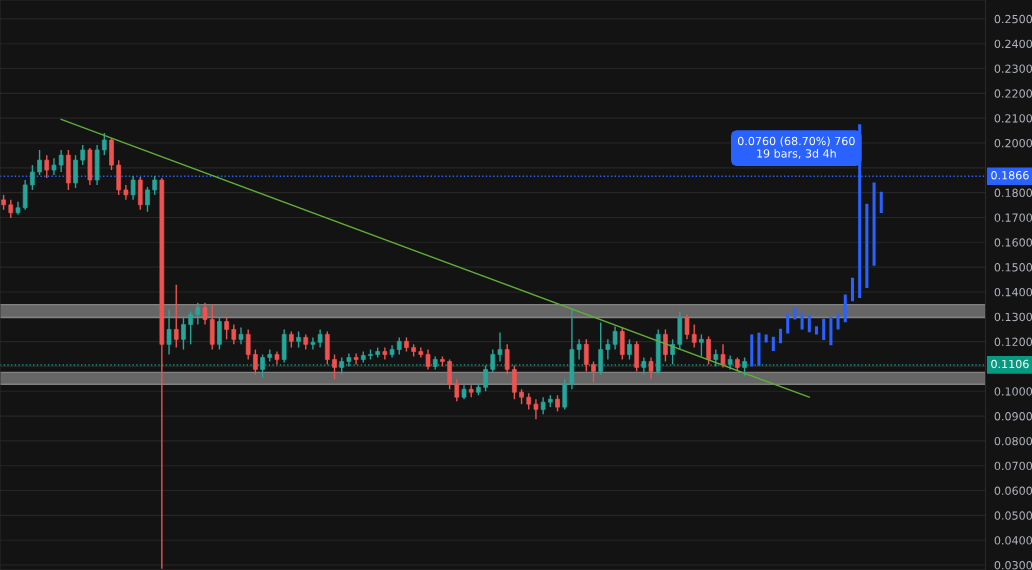  I want to click on y-tick-label: 0.0700, so click(1013, 466).